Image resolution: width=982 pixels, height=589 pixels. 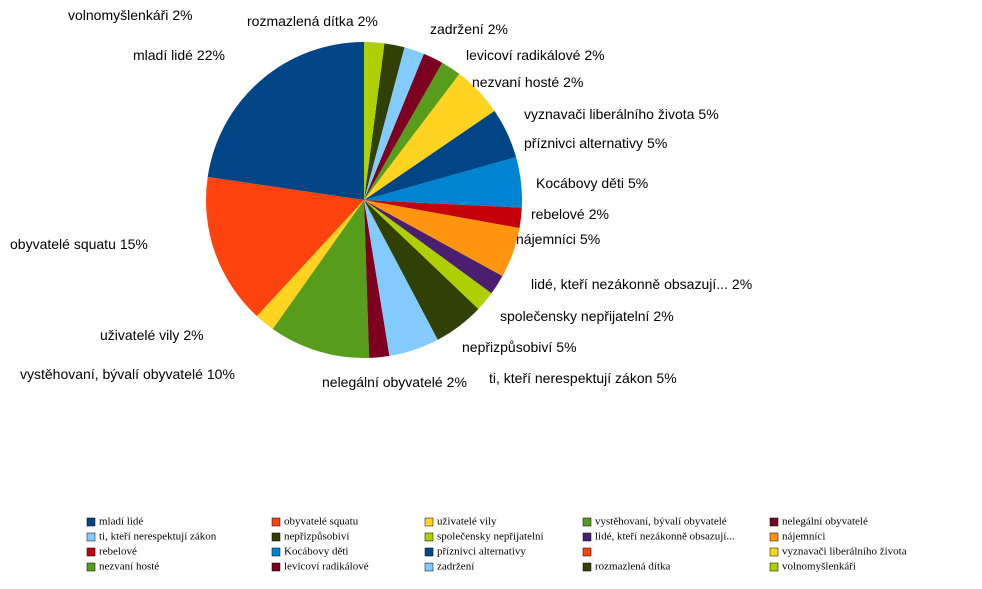 What do you see at coordinates (300, 21) in the screenshot?
I see `label-category: rozmazlená dítka` at bounding box center [300, 21].